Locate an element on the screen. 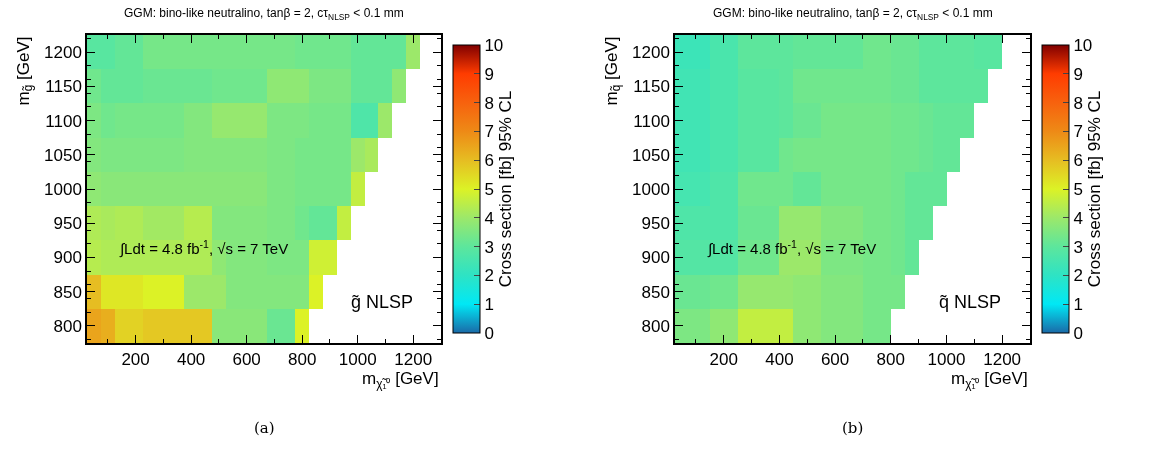 This screenshot has height=457, width=1149. text: (b) is located at coordinates (853, 428).